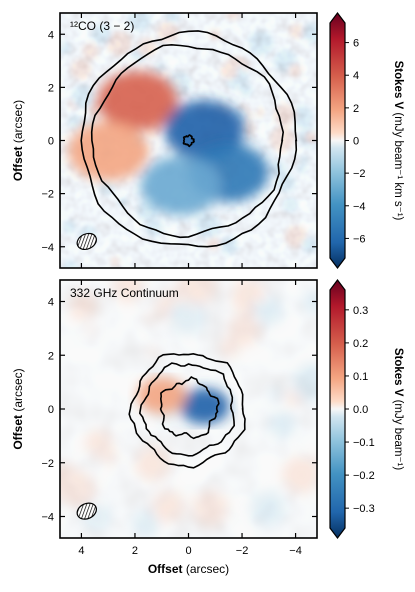  I want to click on colorbar-tick-label: −0.3, so click(364, 509).